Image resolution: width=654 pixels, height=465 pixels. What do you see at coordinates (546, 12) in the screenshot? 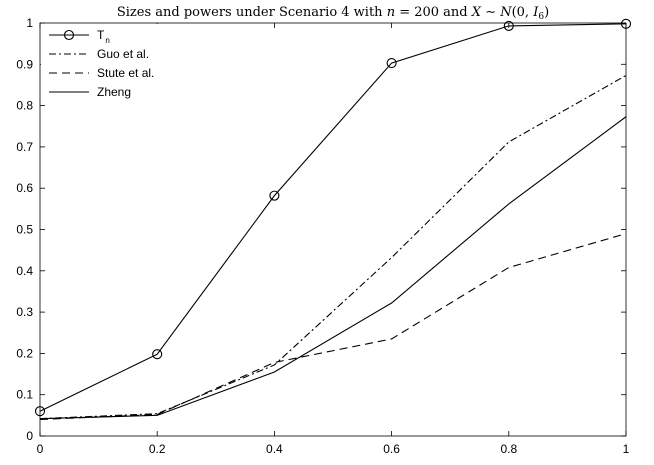
I see `title-close: )` at bounding box center [546, 12].